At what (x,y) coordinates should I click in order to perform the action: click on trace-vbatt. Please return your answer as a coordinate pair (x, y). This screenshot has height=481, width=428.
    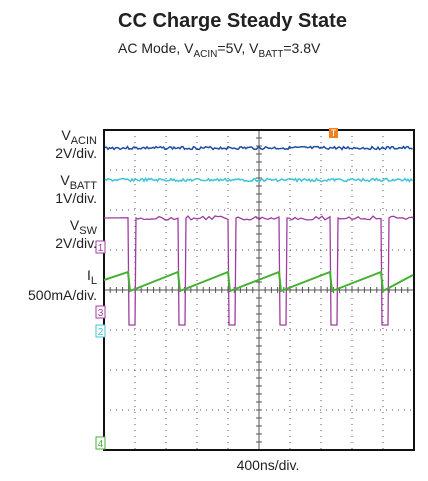
    Looking at the image, I should click on (259, 180).